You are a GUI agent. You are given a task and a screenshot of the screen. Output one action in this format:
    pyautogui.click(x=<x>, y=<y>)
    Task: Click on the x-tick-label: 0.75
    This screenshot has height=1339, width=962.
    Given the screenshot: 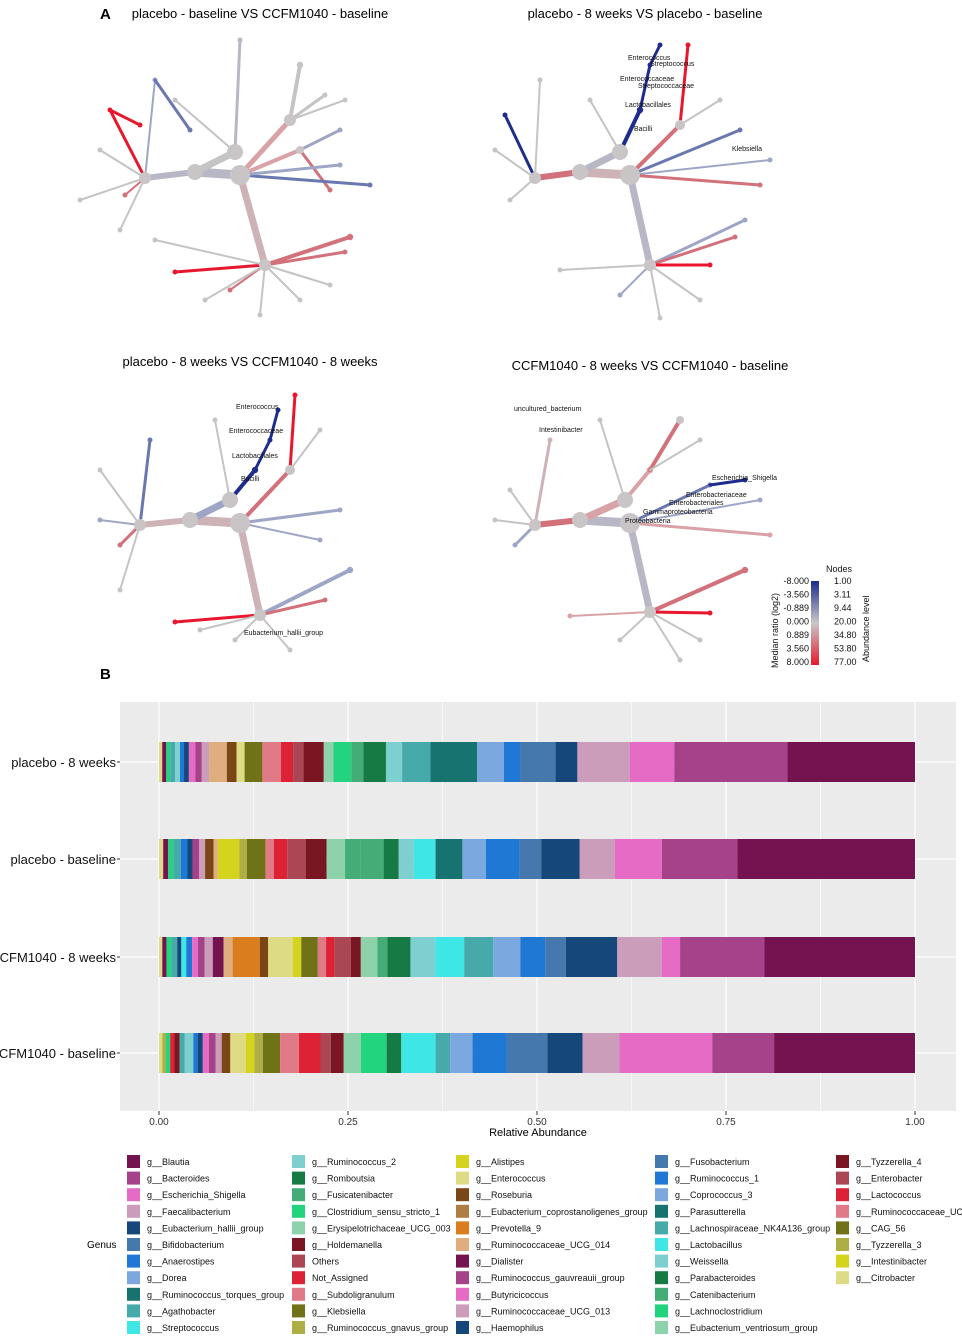 What is the action you would take?
    pyautogui.click(x=726, y=1122)
    